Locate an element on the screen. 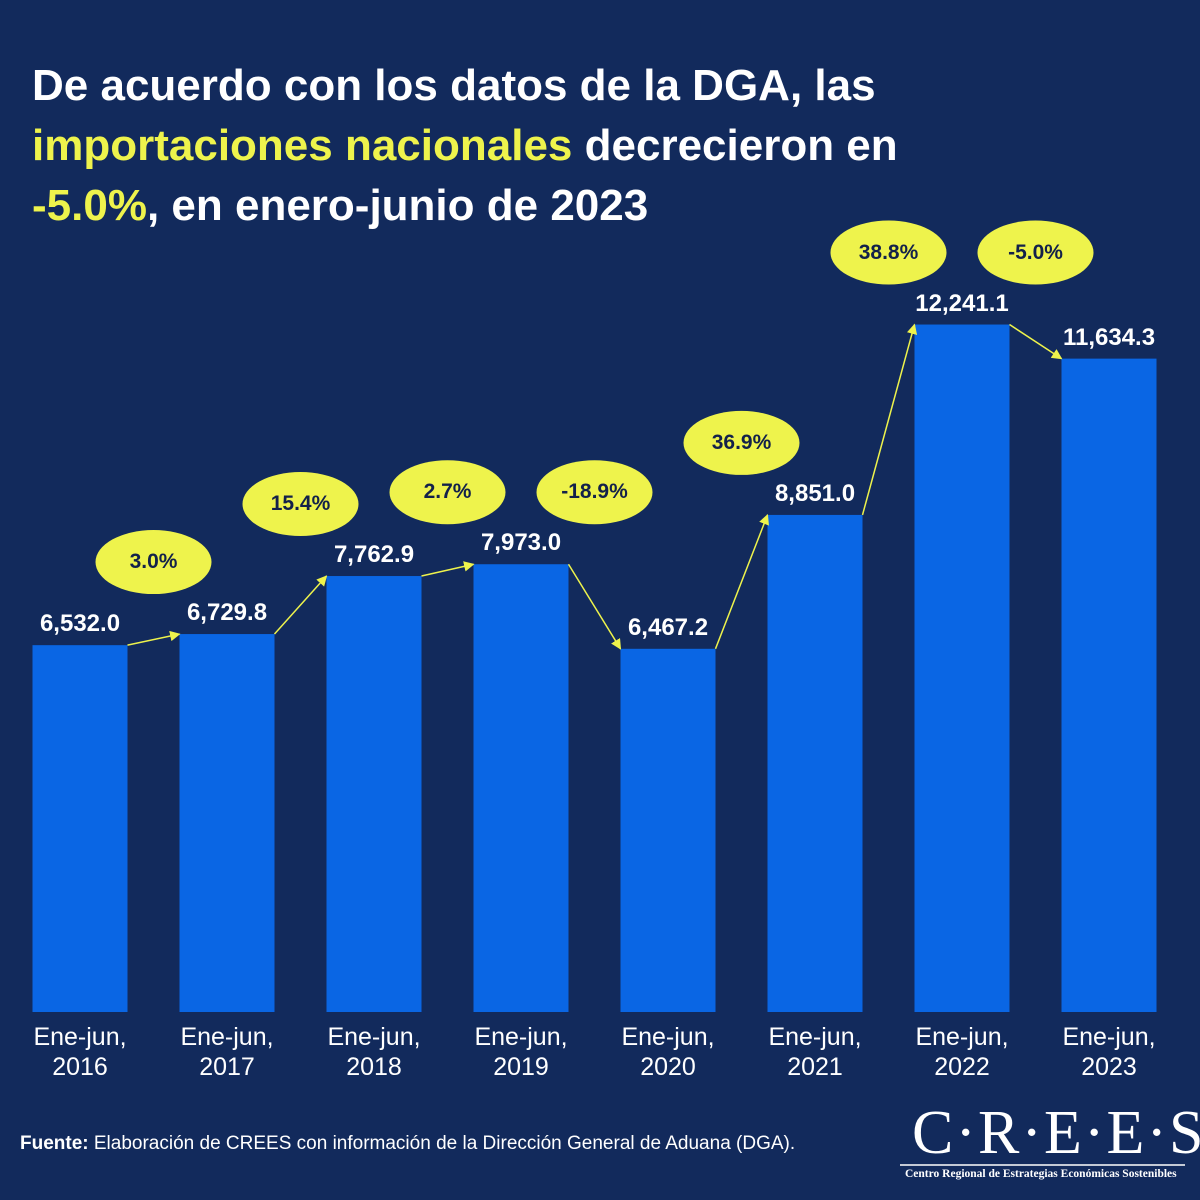  value-label: 7,973.0 is located at coordinates (521, 543).